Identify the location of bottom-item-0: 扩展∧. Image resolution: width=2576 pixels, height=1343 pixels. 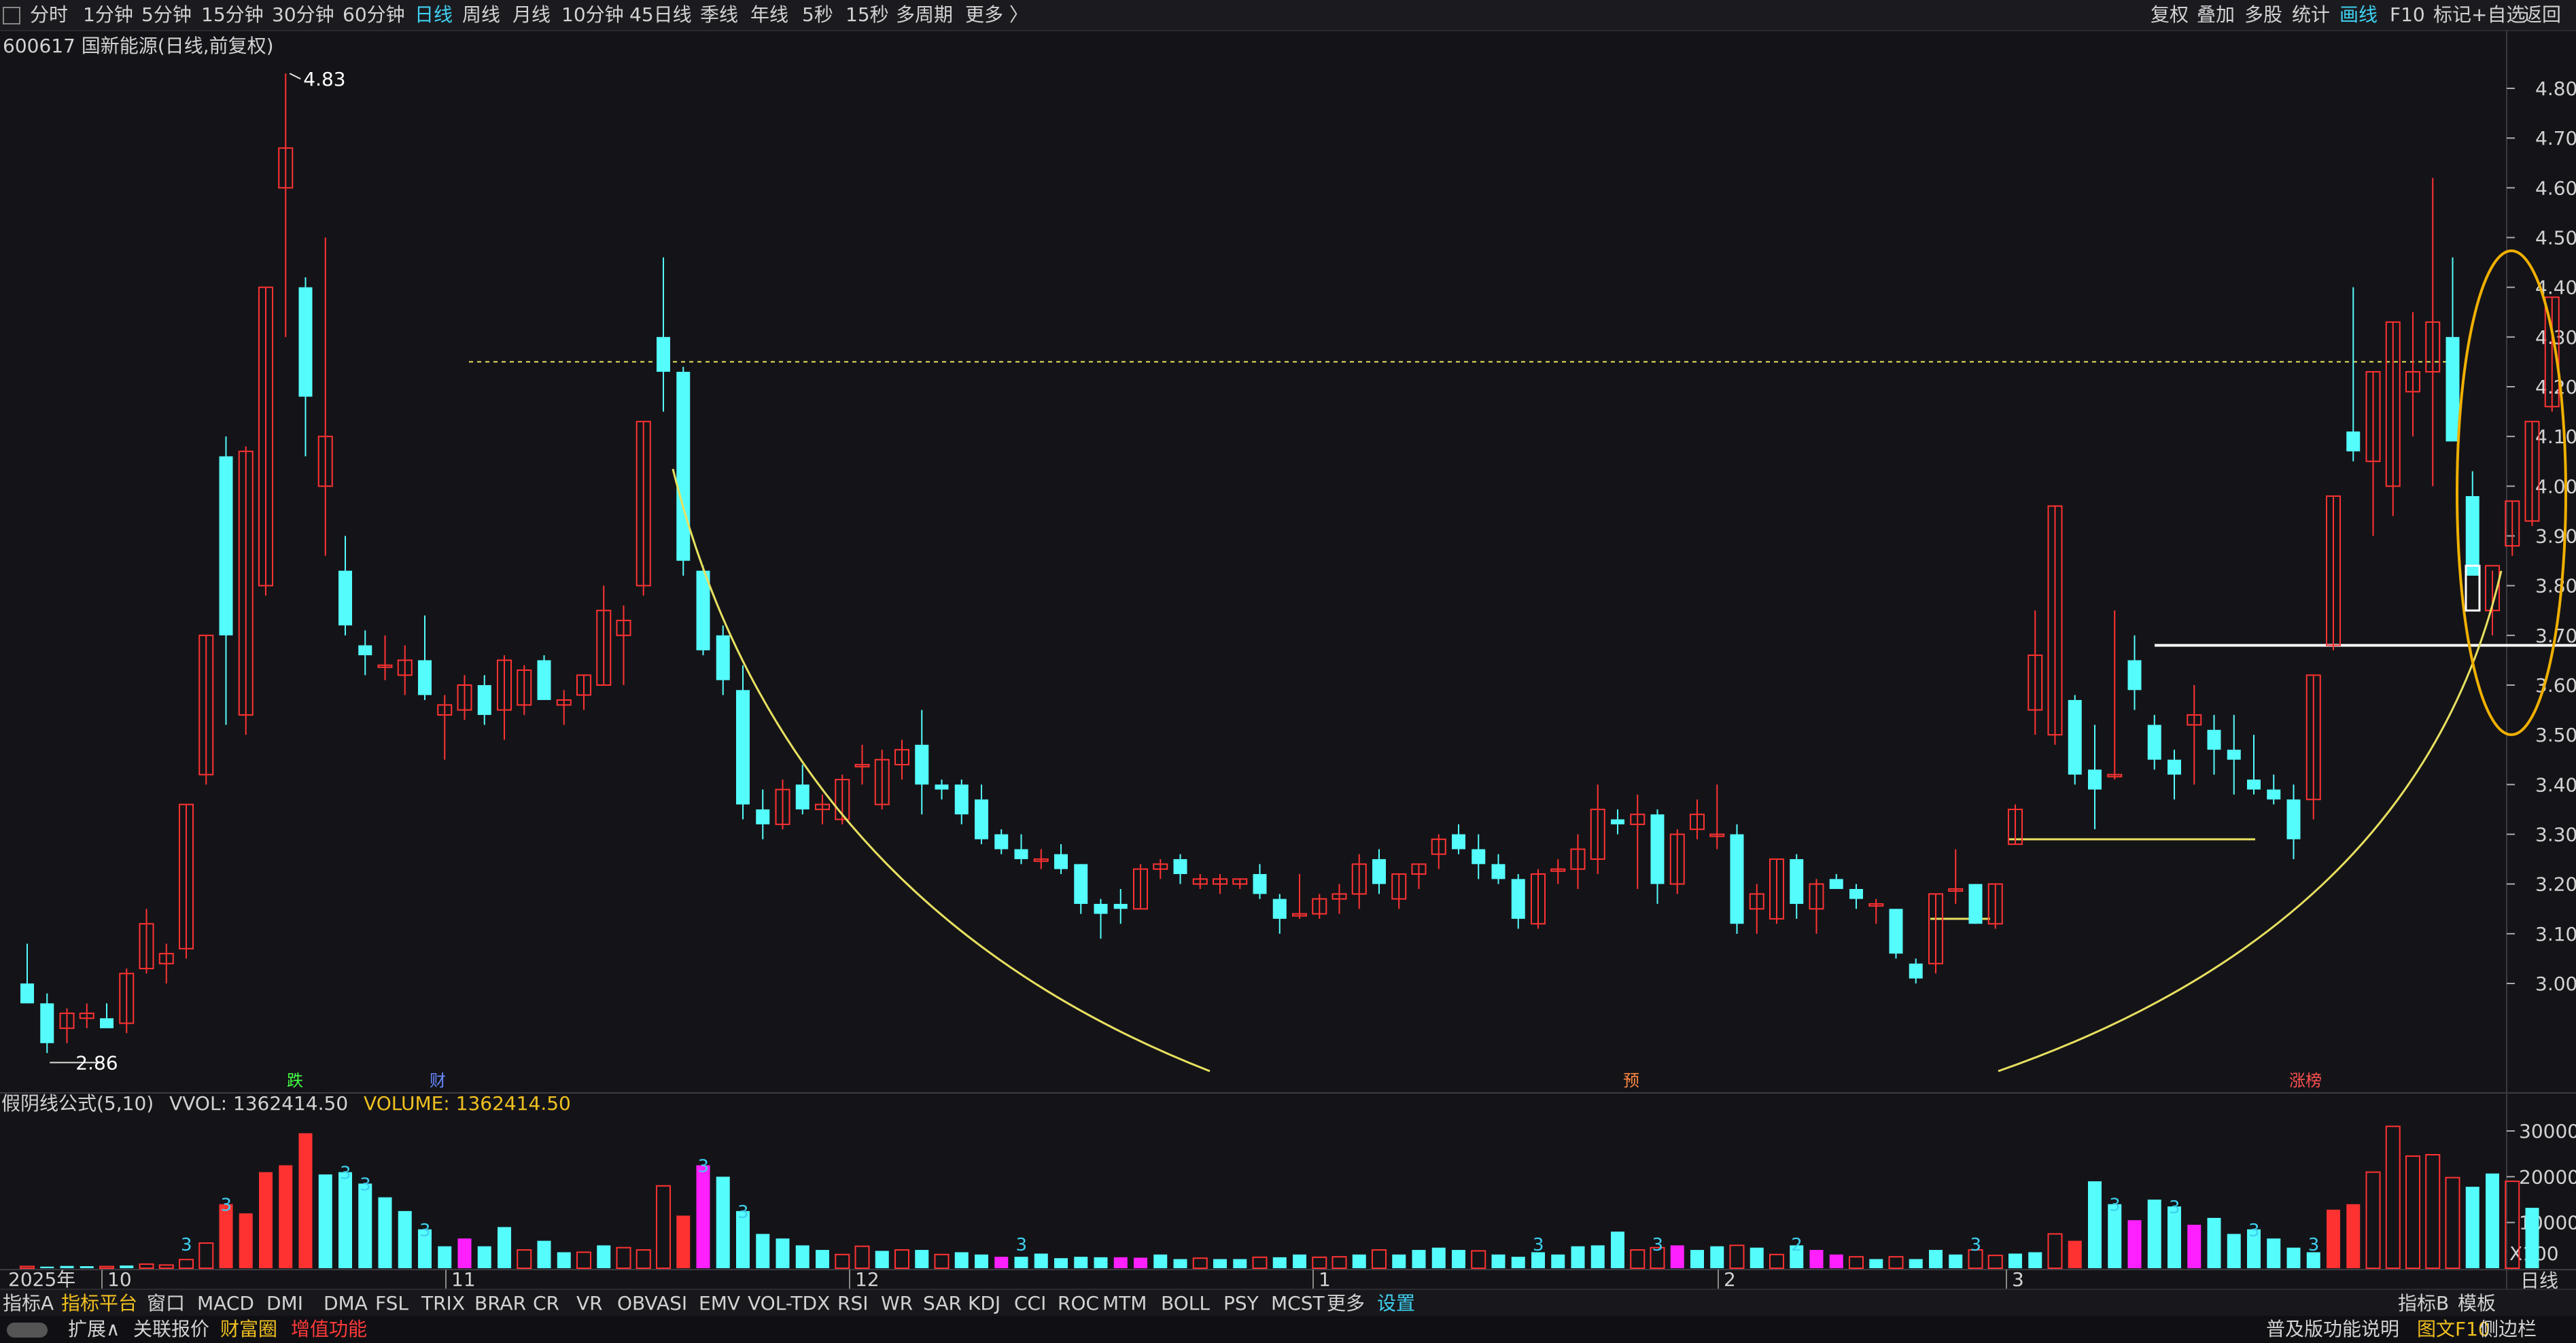
(94, 1329).